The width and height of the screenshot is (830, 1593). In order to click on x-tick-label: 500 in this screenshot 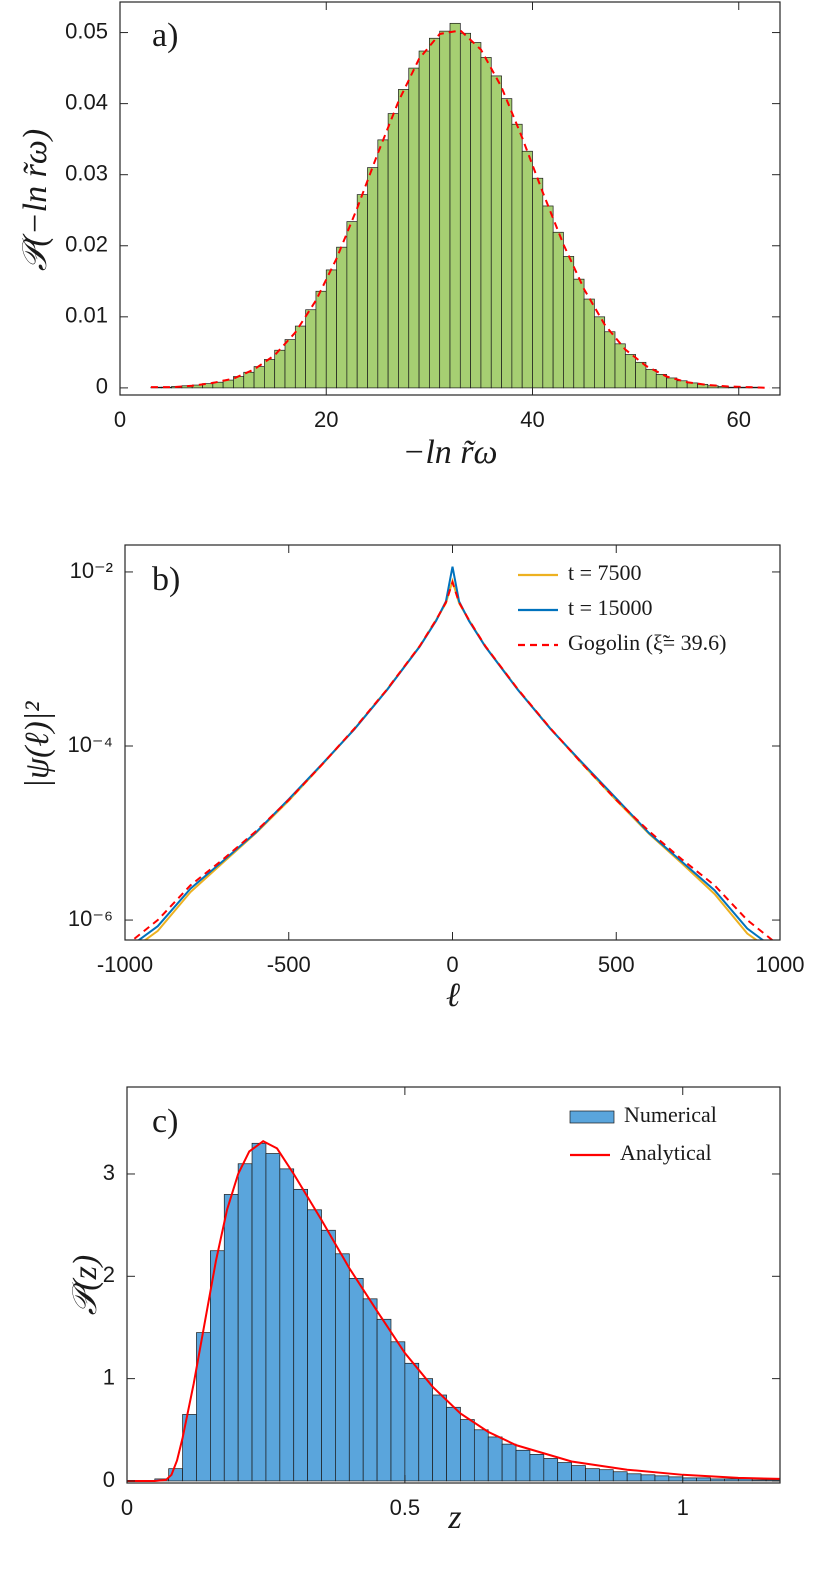, I will do `click(616, 964)`.